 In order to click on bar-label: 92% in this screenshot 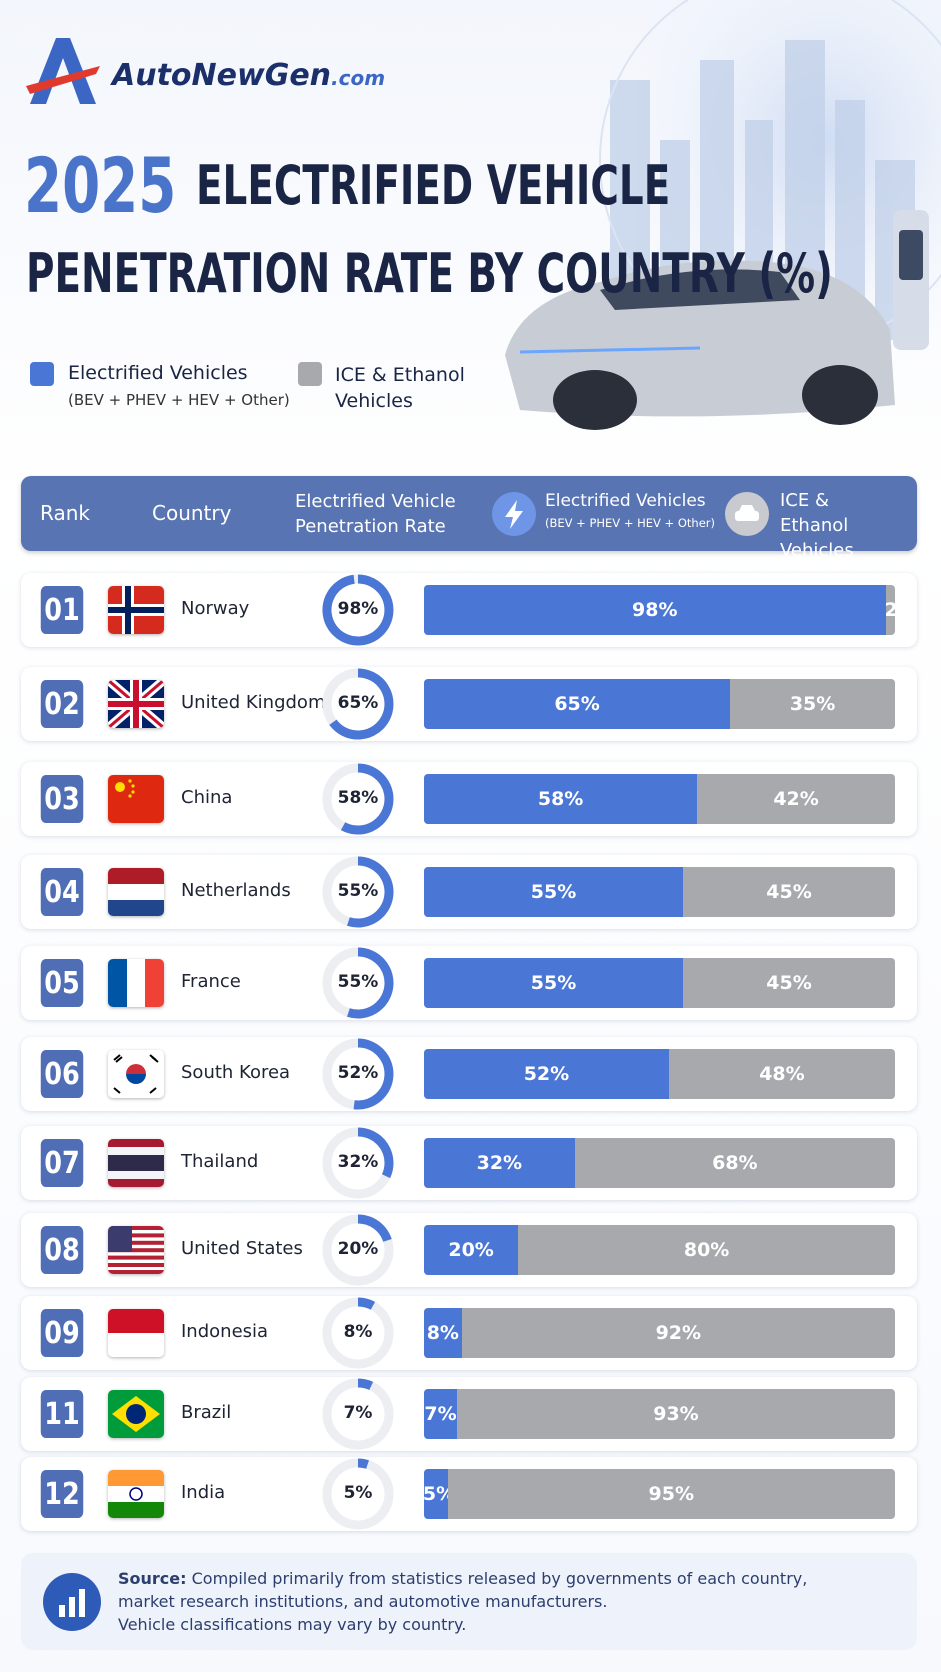, I will do `click(678, 1333)`.